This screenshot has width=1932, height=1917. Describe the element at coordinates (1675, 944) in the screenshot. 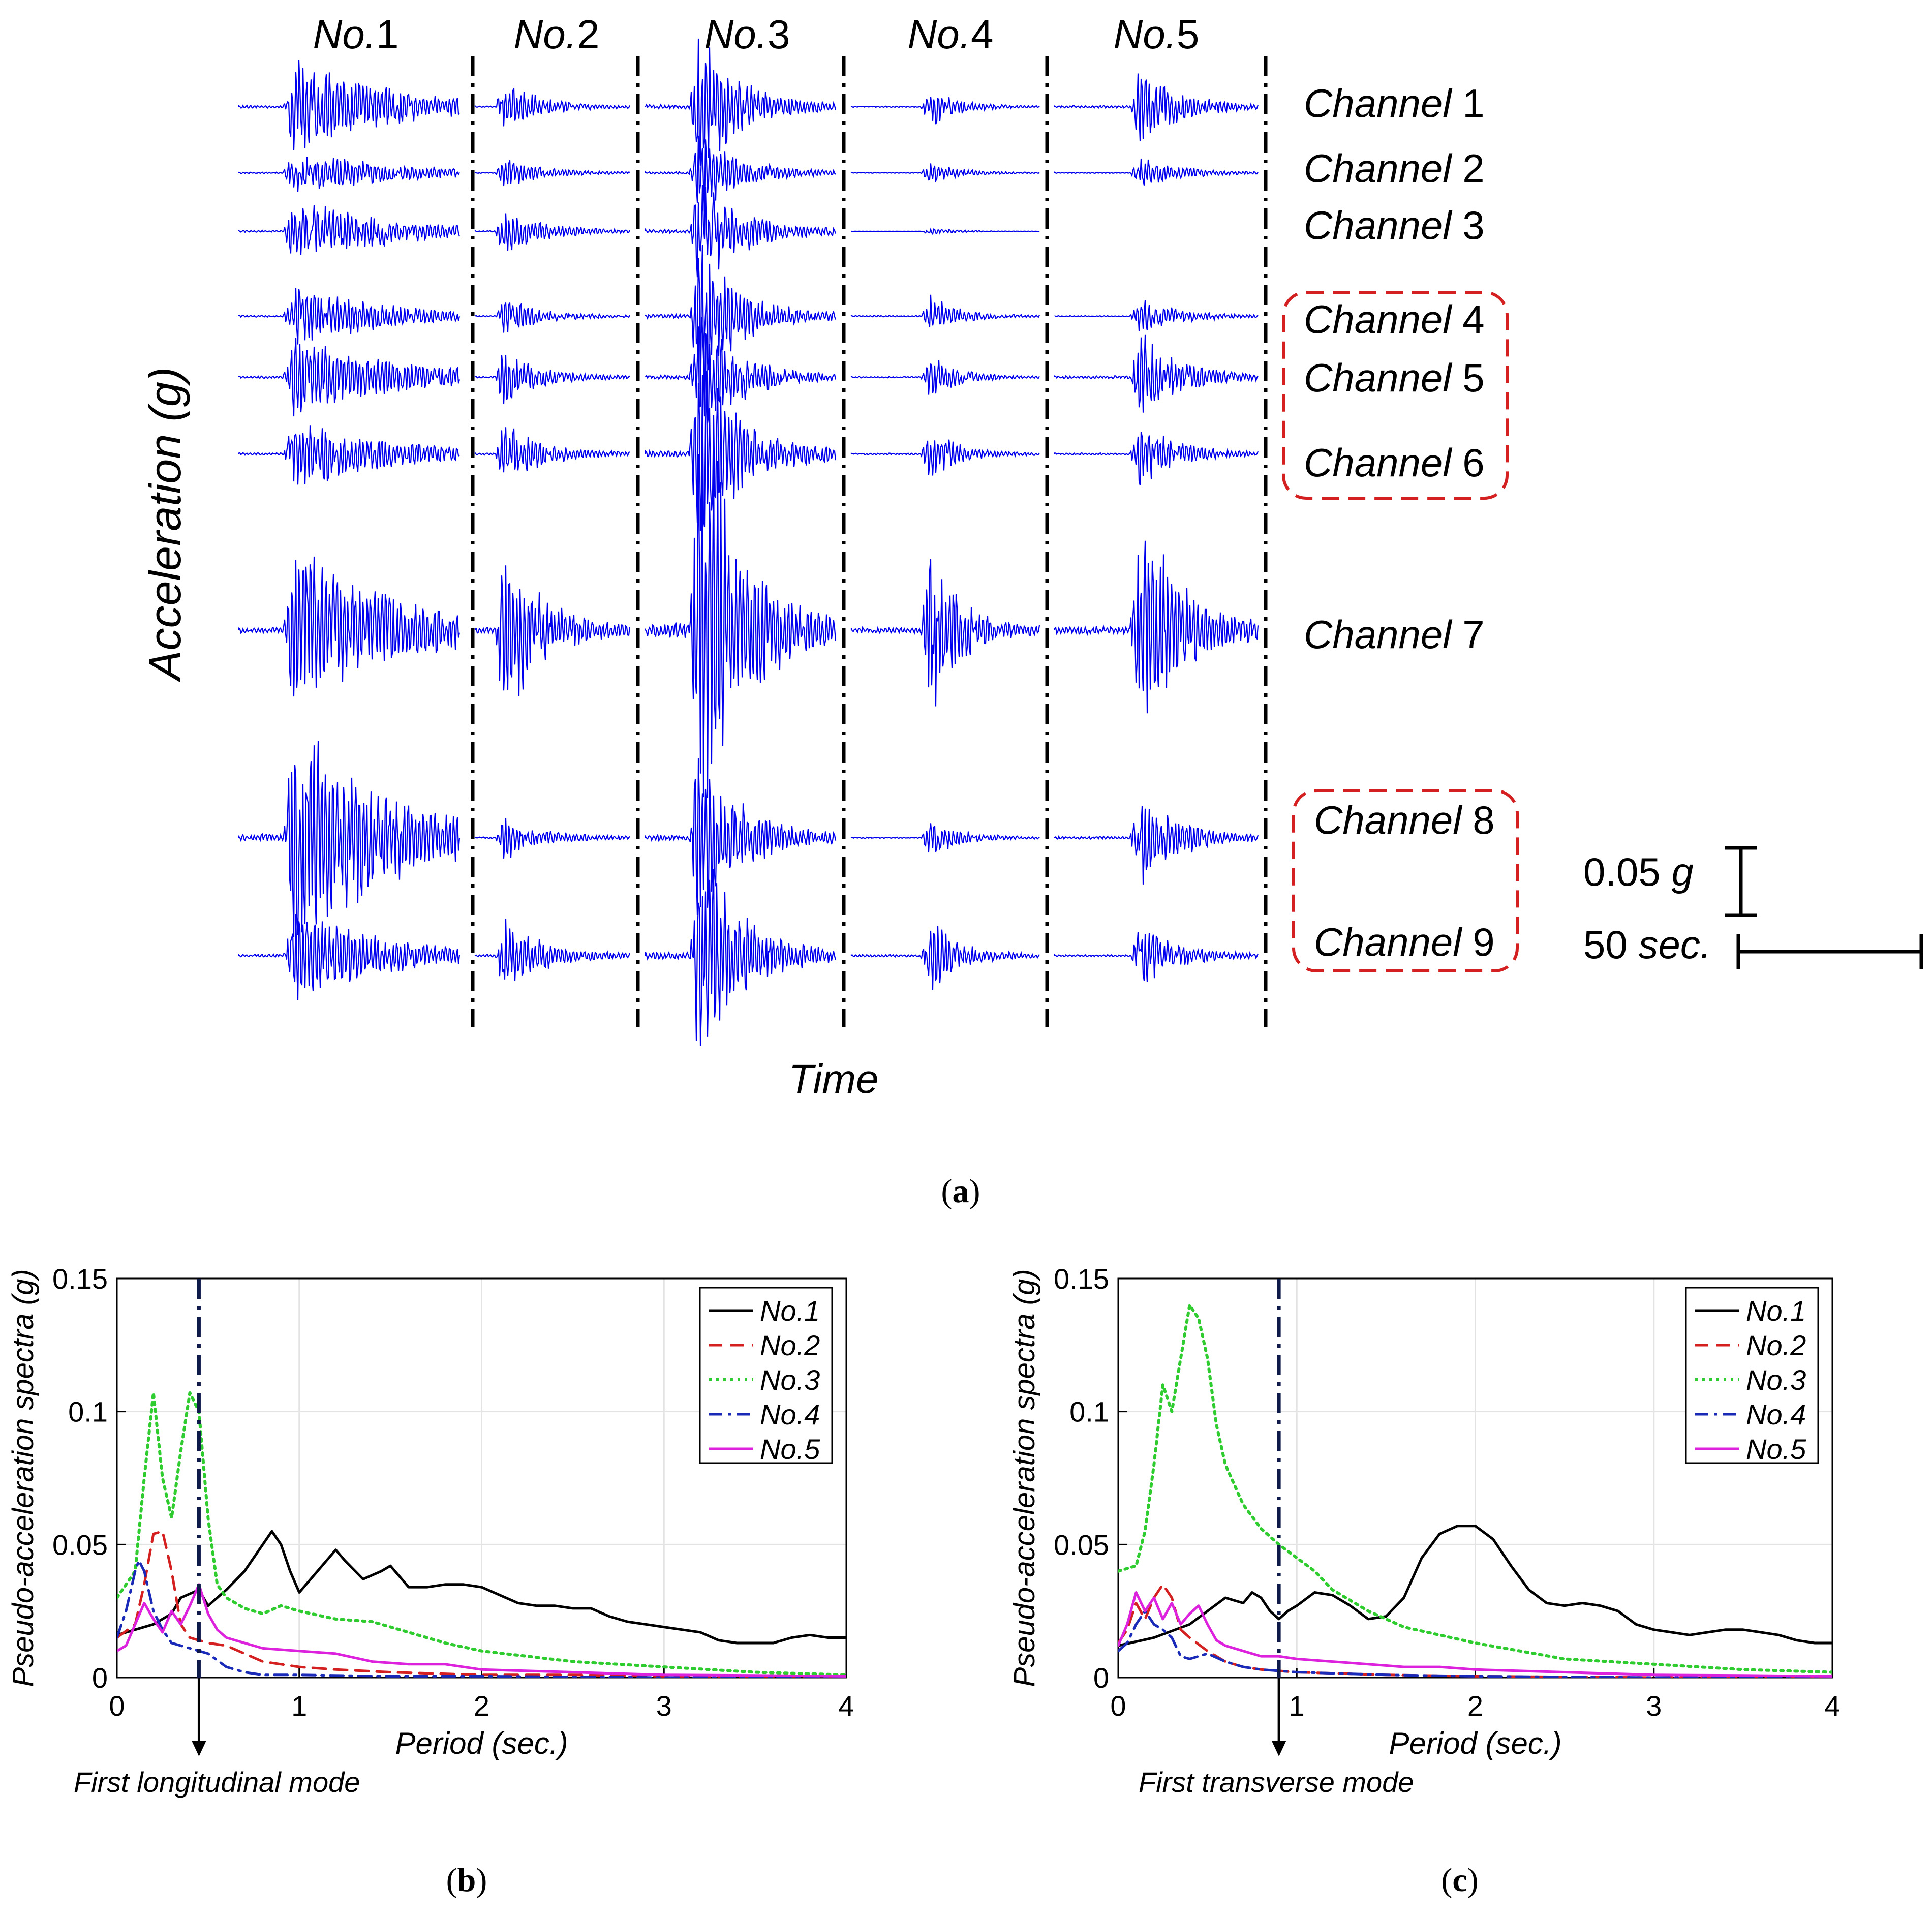

I see `time-scale-unit: sec.` at that location.